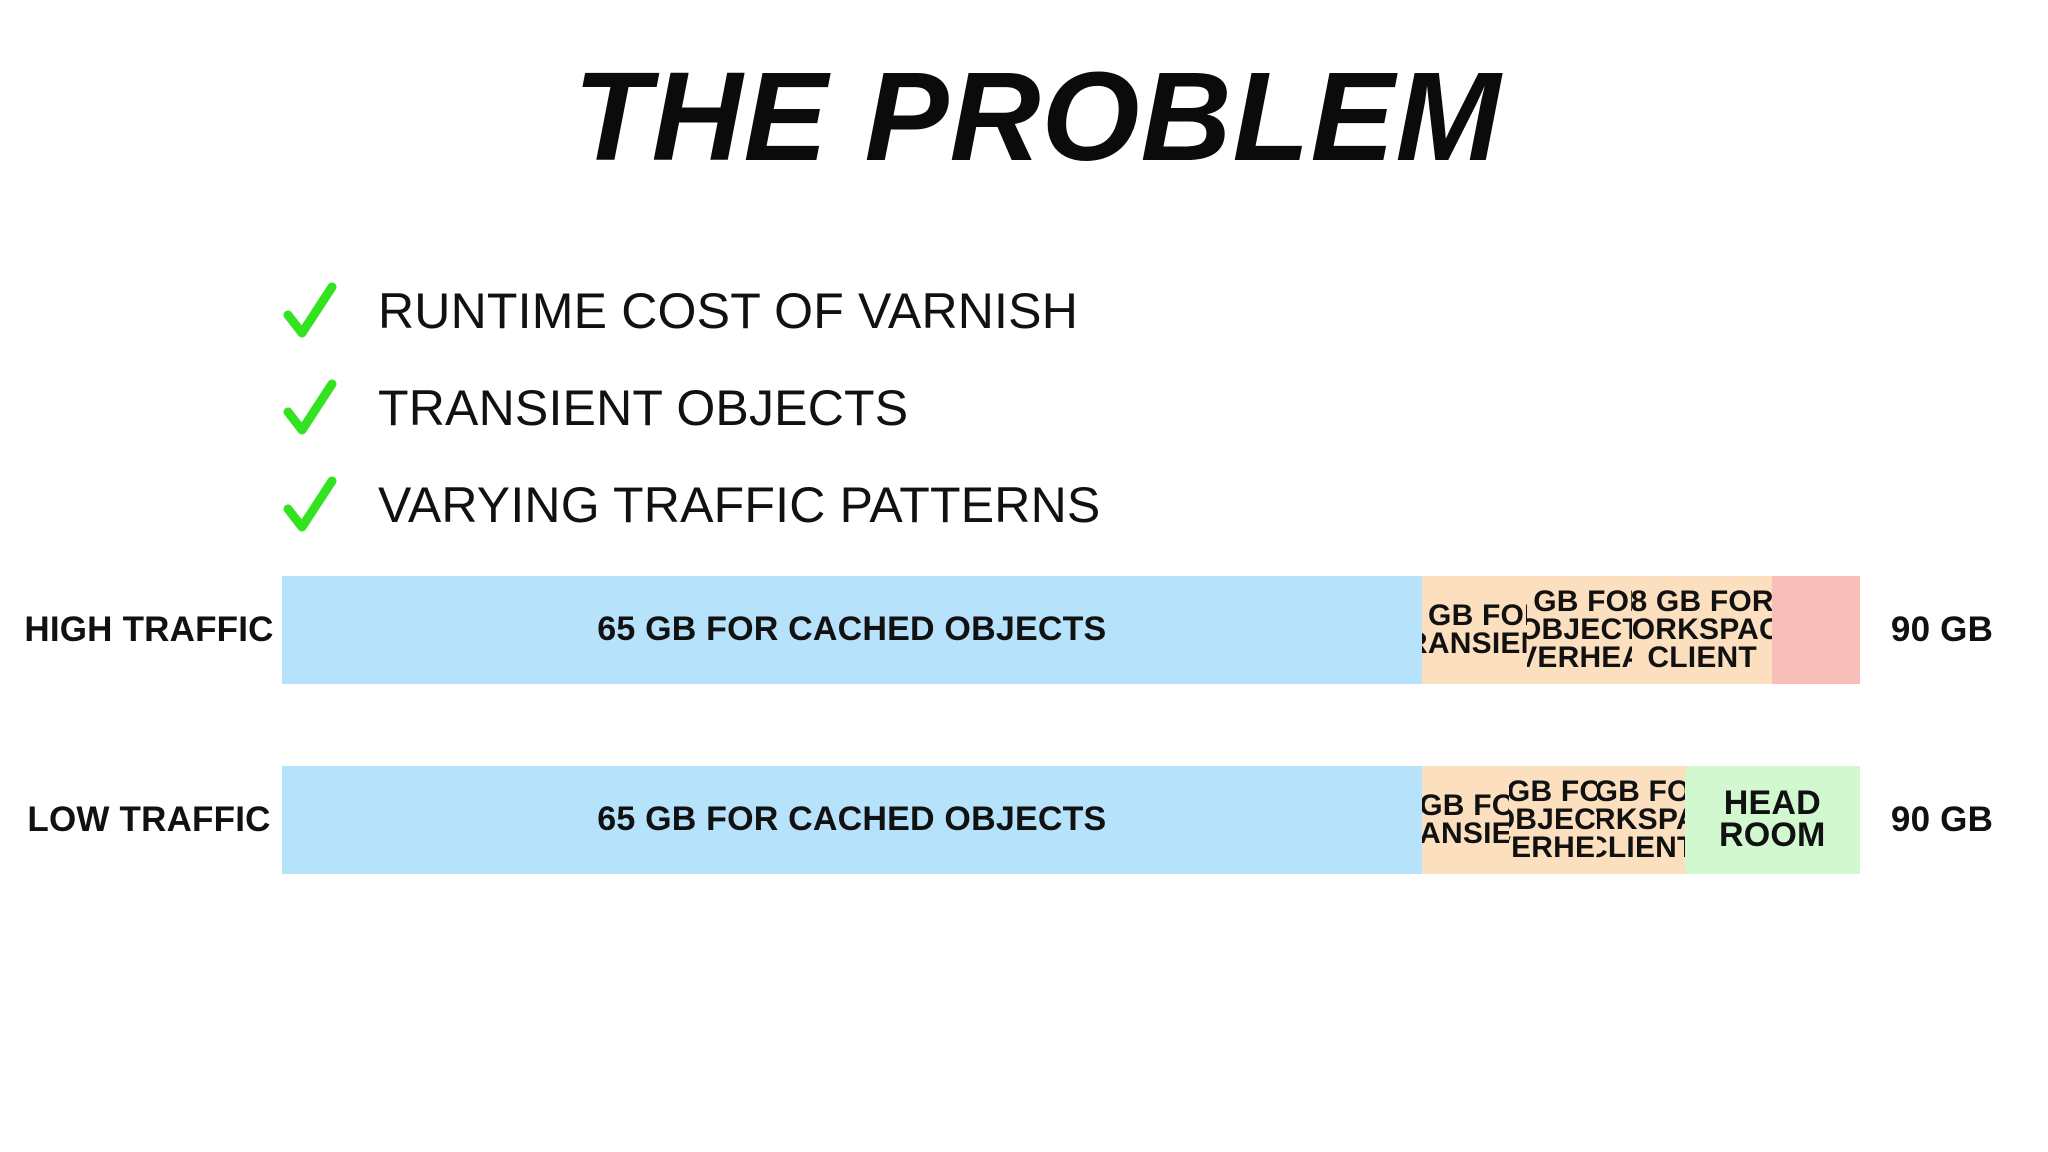 The image size is (2048, 1152). I want to click on checklist-item: RUNTIME COST OF VARNISH, so click(691, 310).